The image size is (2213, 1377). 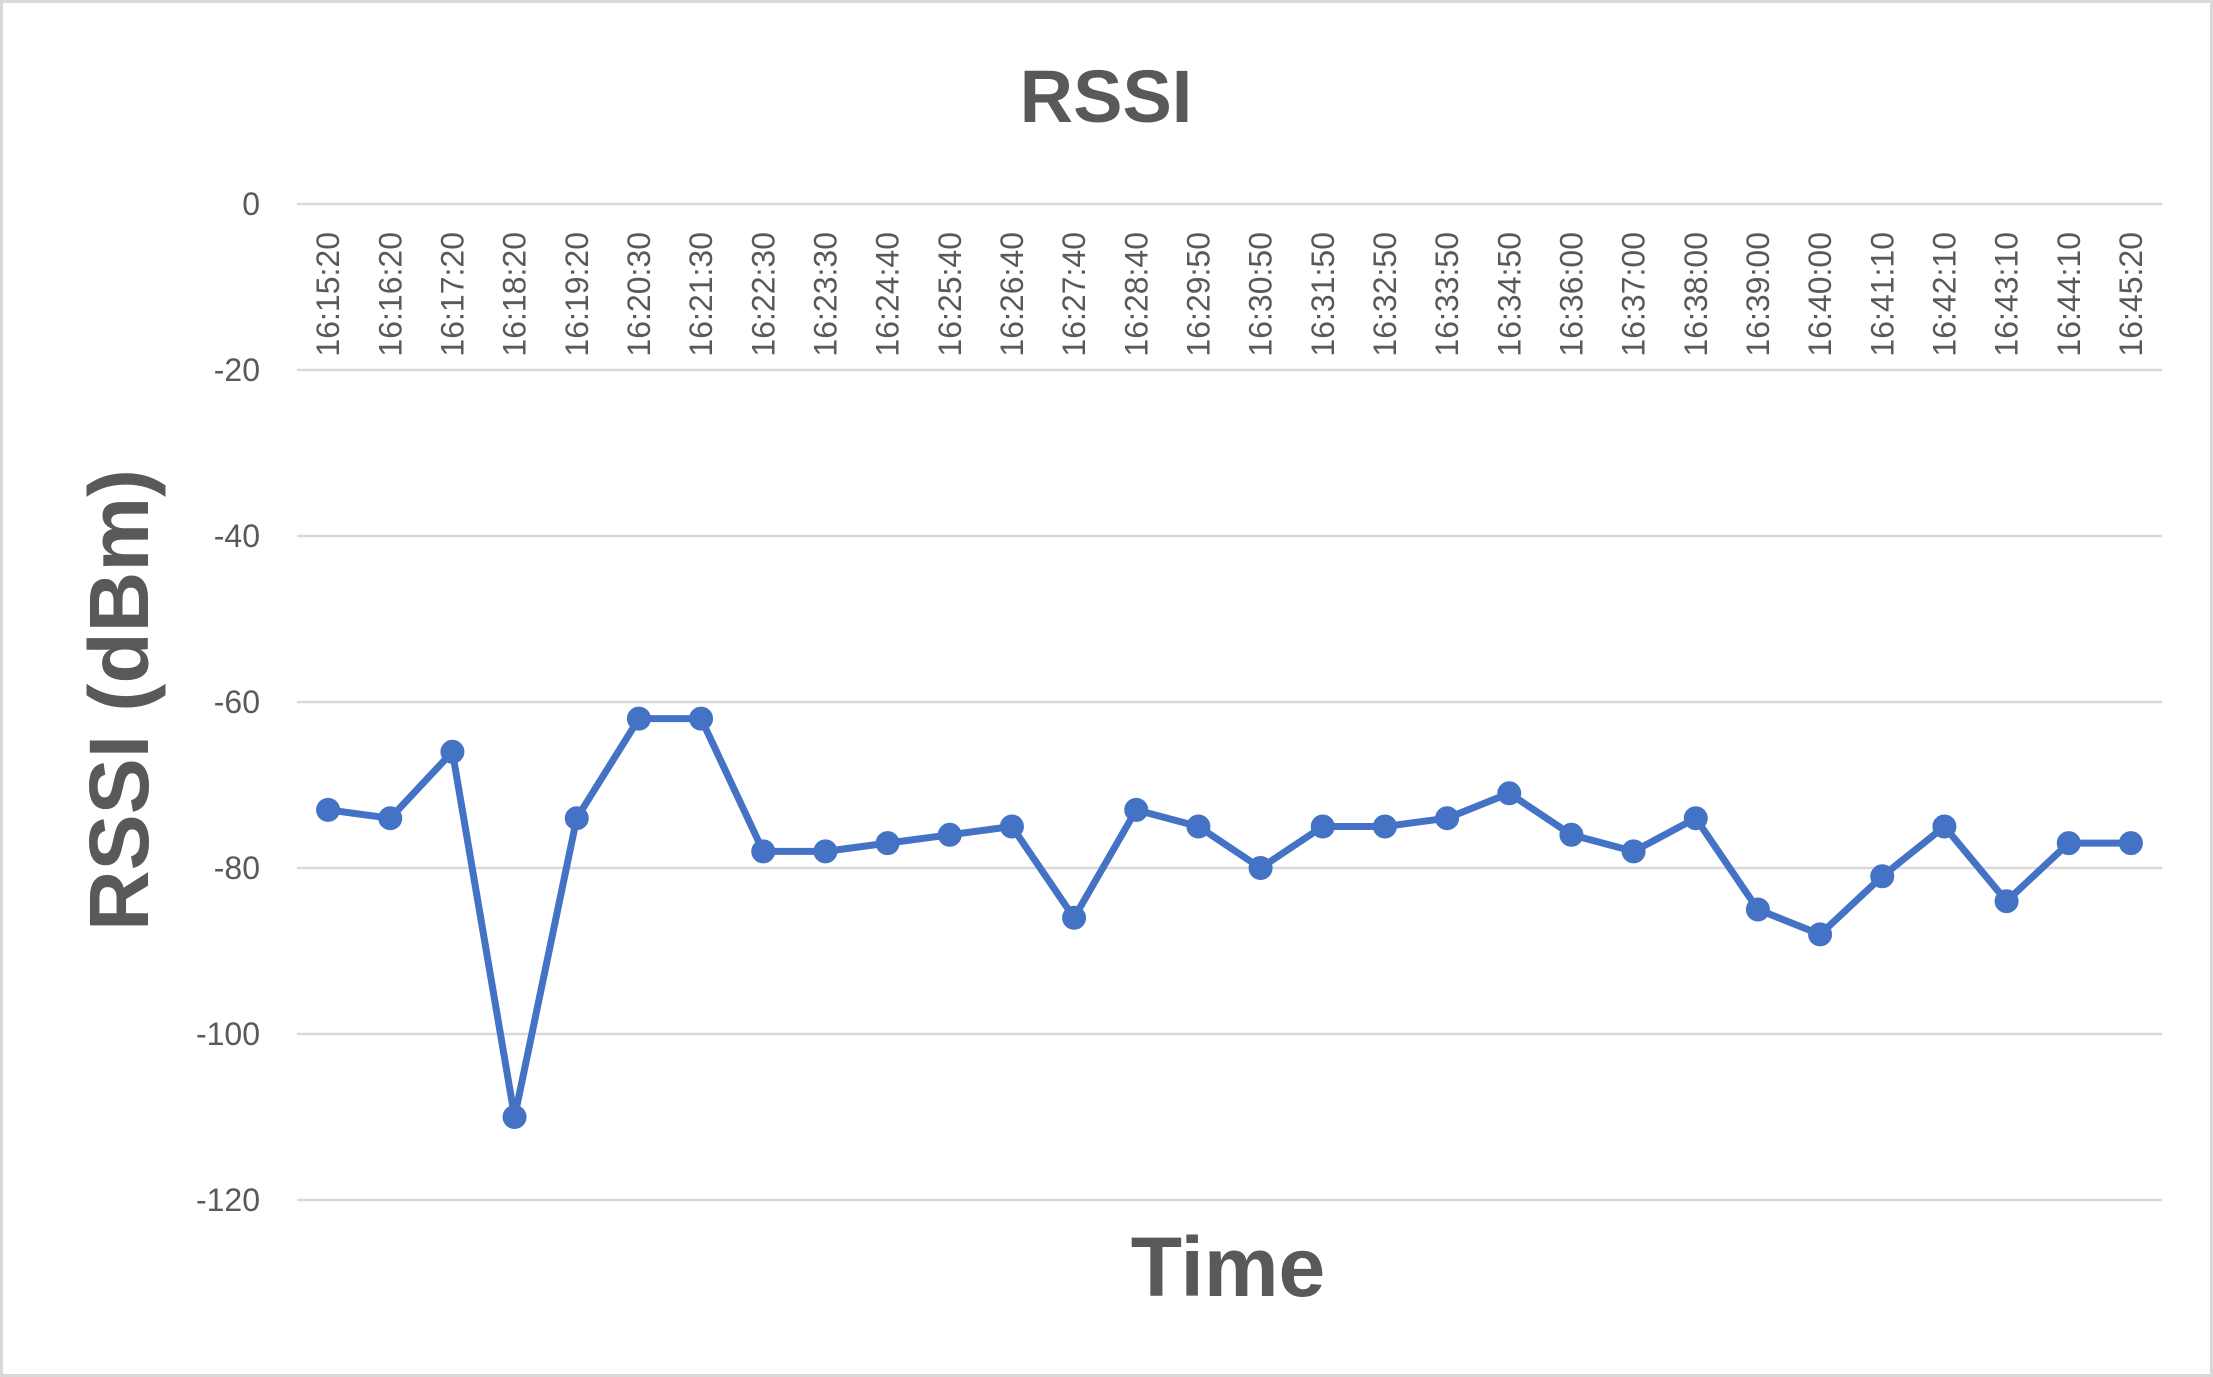 What do you see at coordinates (1261, 294) in the screenshot?
I see `x-tick-label: 16:30:50` at bounding box center [1261, 294].